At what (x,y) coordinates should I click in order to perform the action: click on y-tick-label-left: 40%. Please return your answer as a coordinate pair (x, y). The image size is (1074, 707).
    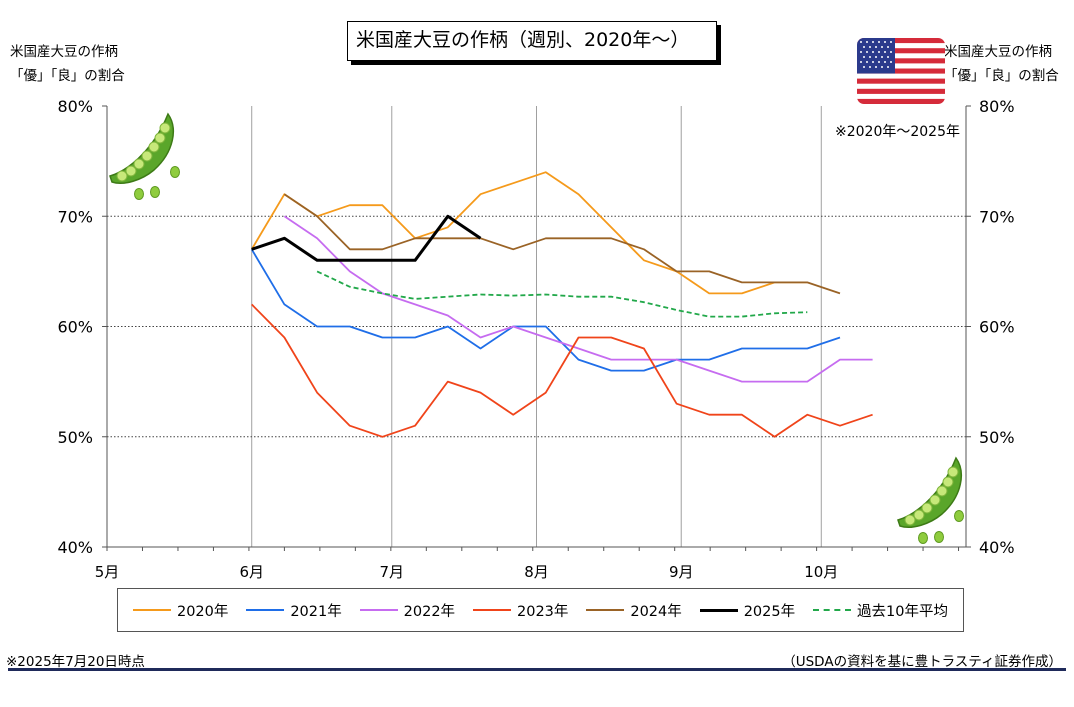
    Looking at the image, I should click on (75, 547).